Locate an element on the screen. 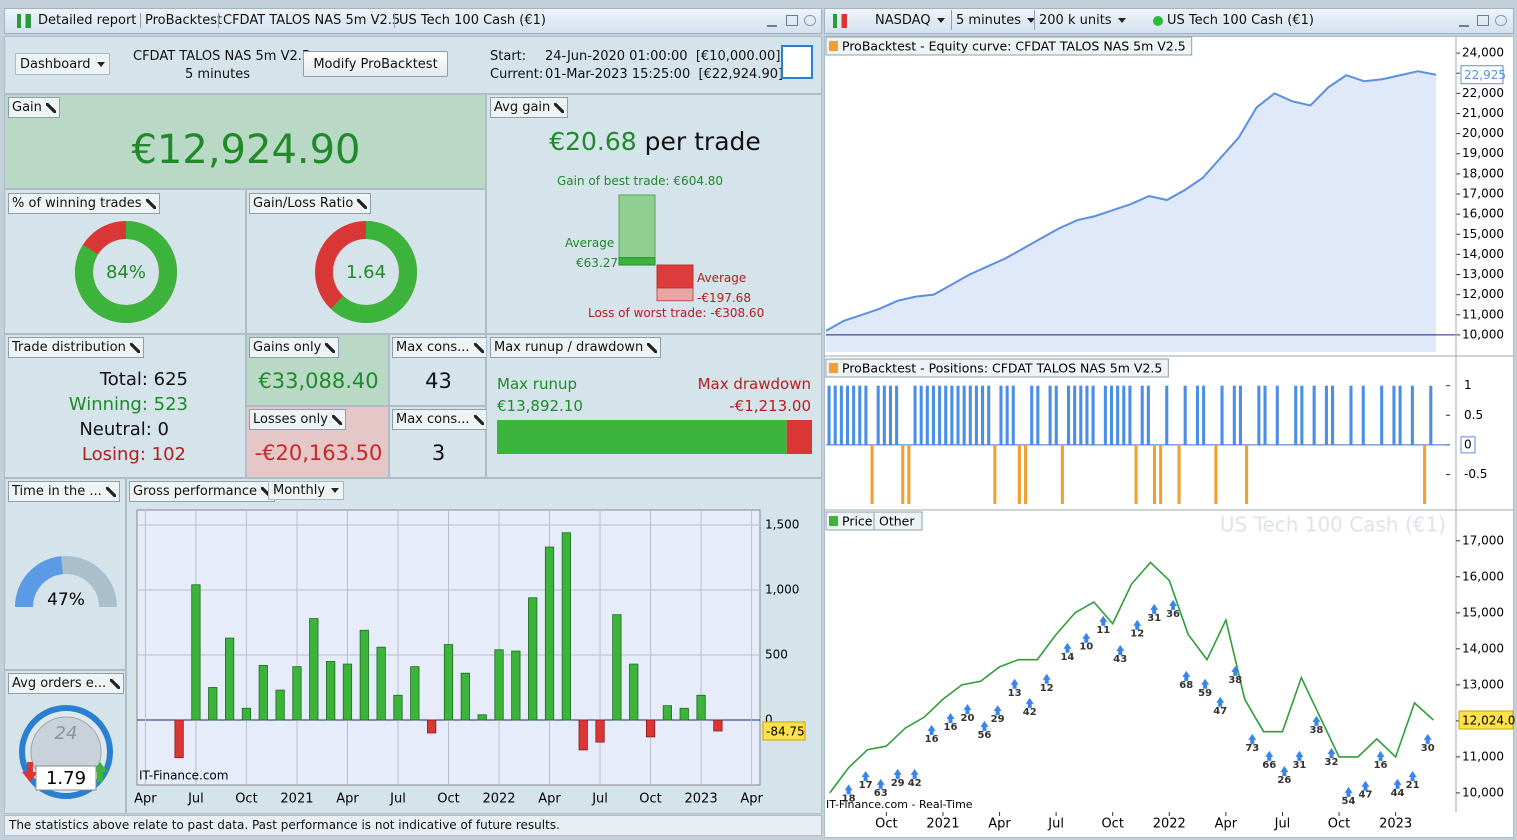 This screenshot has height=840, width=1517. order-label: 10 is located at coordinates (1086, 647).